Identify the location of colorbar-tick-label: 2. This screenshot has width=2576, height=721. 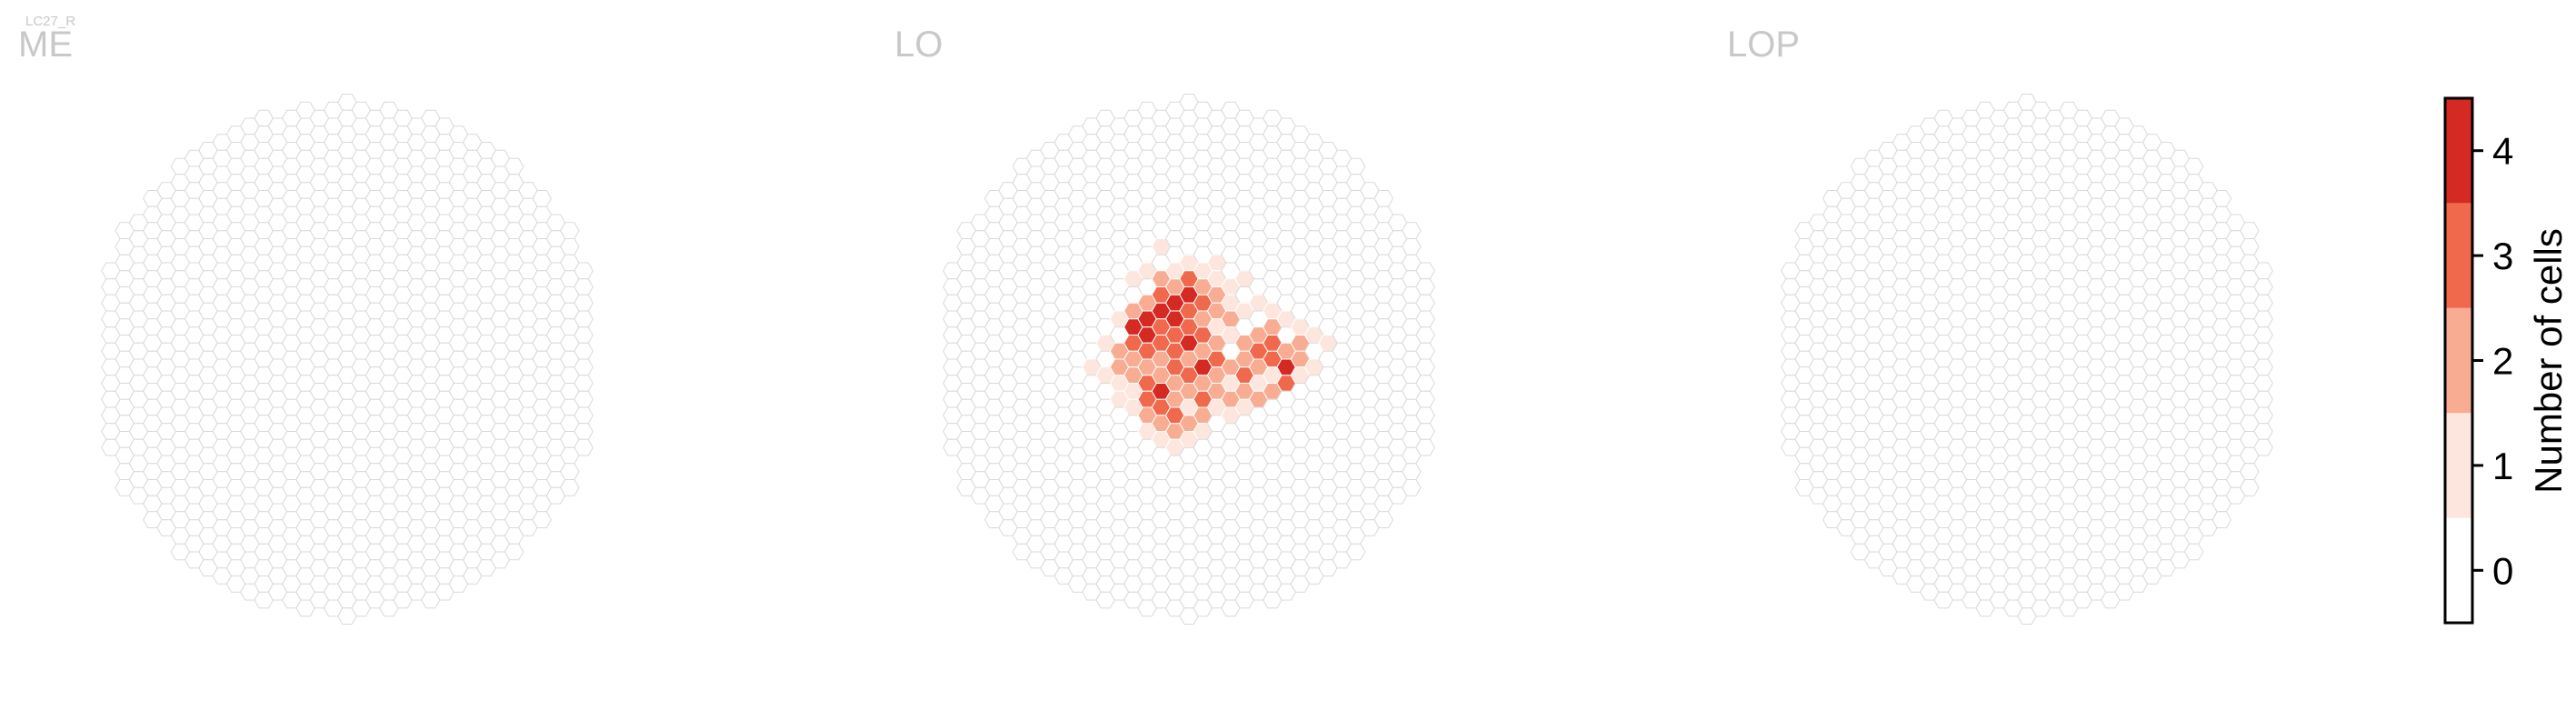
(2502, 361).